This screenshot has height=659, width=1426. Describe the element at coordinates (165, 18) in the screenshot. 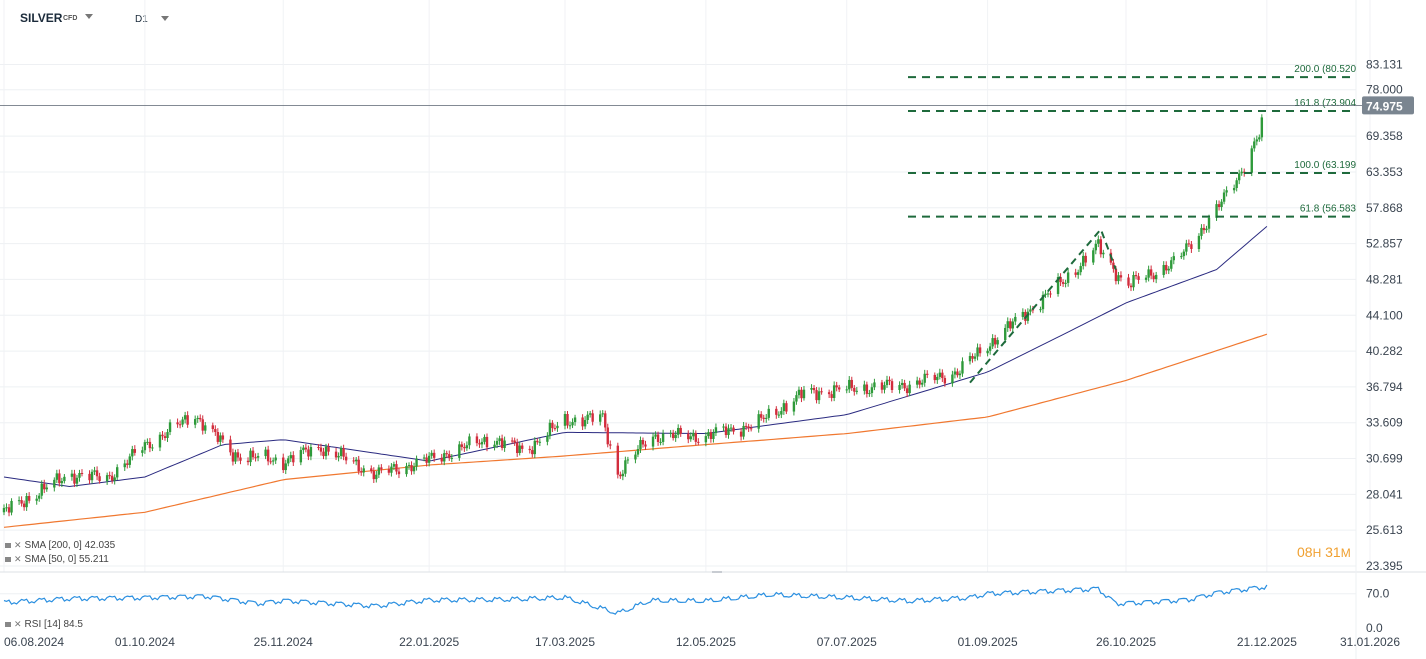

I see `timeframe-dropdown-icon` at that location.